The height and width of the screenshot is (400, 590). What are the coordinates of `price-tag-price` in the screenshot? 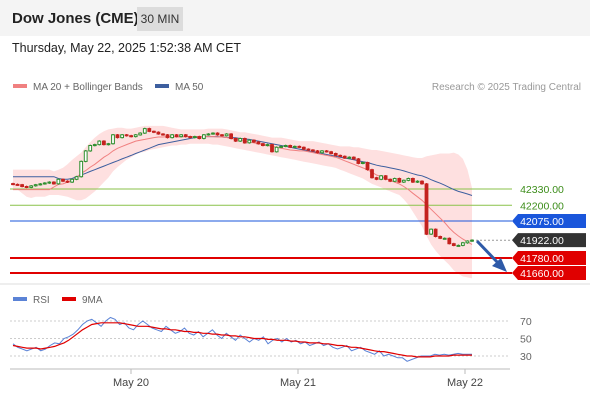 It's located at (549, 240).